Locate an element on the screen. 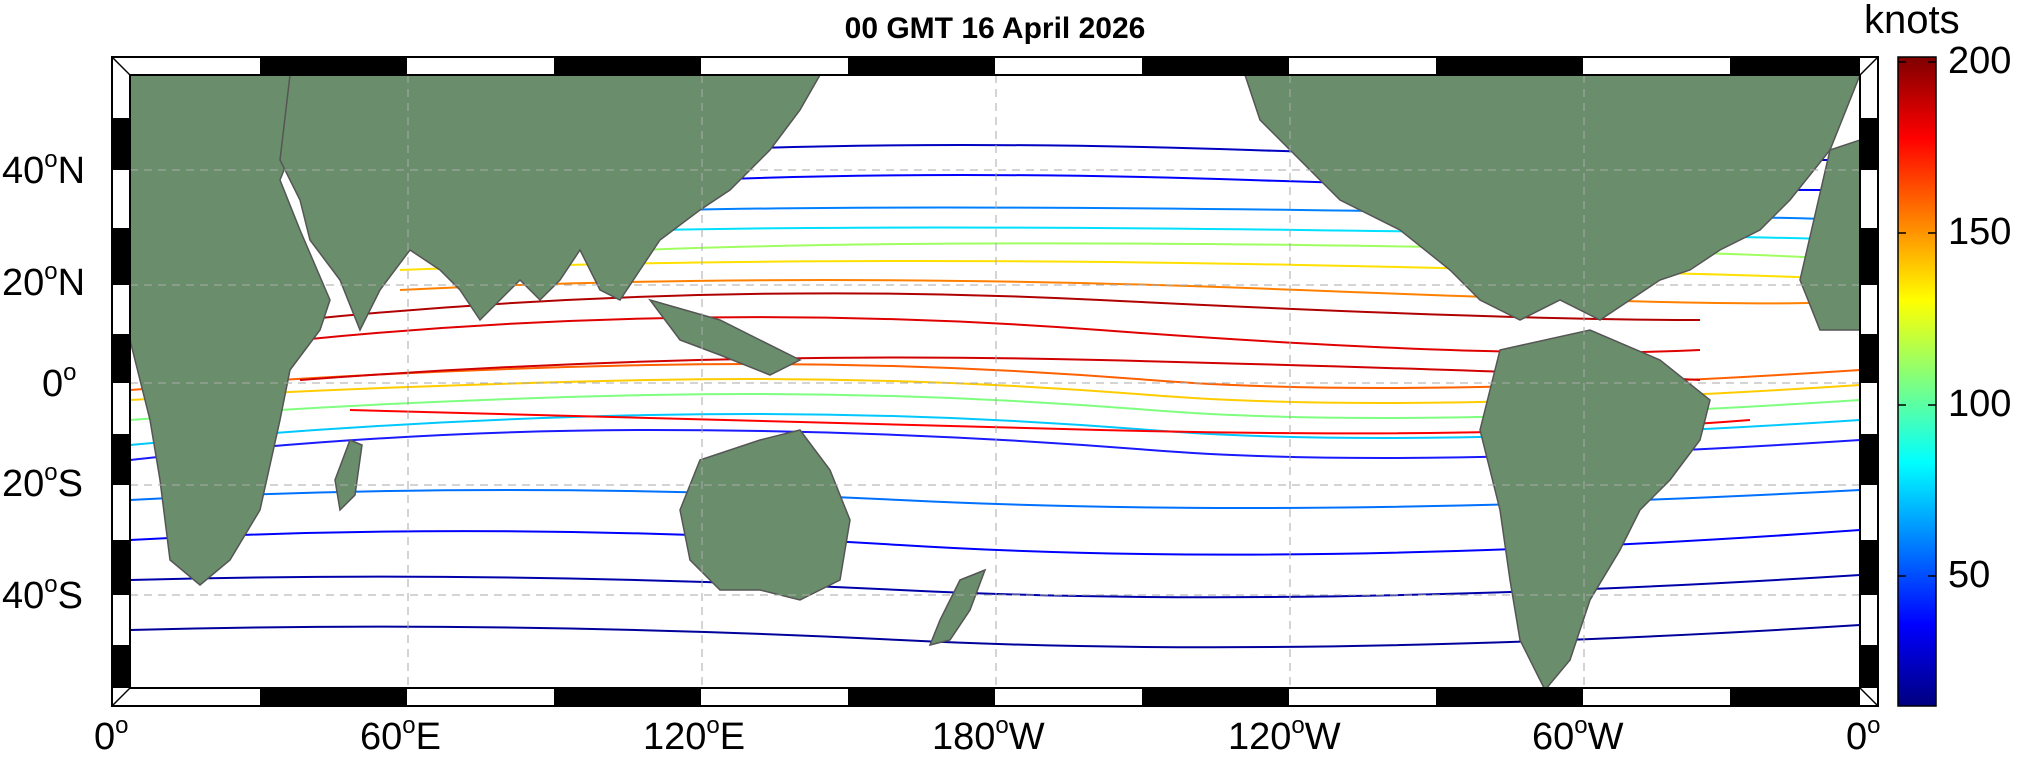  longitude-label: 60oE is located at coordinates (400, 735).